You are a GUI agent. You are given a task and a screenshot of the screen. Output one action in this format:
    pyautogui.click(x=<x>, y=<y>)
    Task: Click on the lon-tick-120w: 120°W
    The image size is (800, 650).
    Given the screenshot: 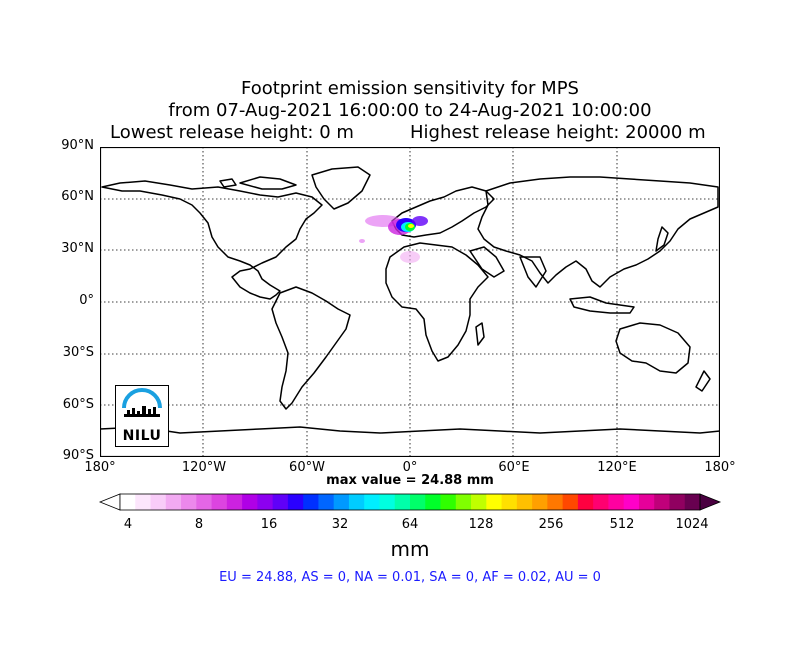 What is the action you would take?
    pyautogui.click(x=204, y=467)
    